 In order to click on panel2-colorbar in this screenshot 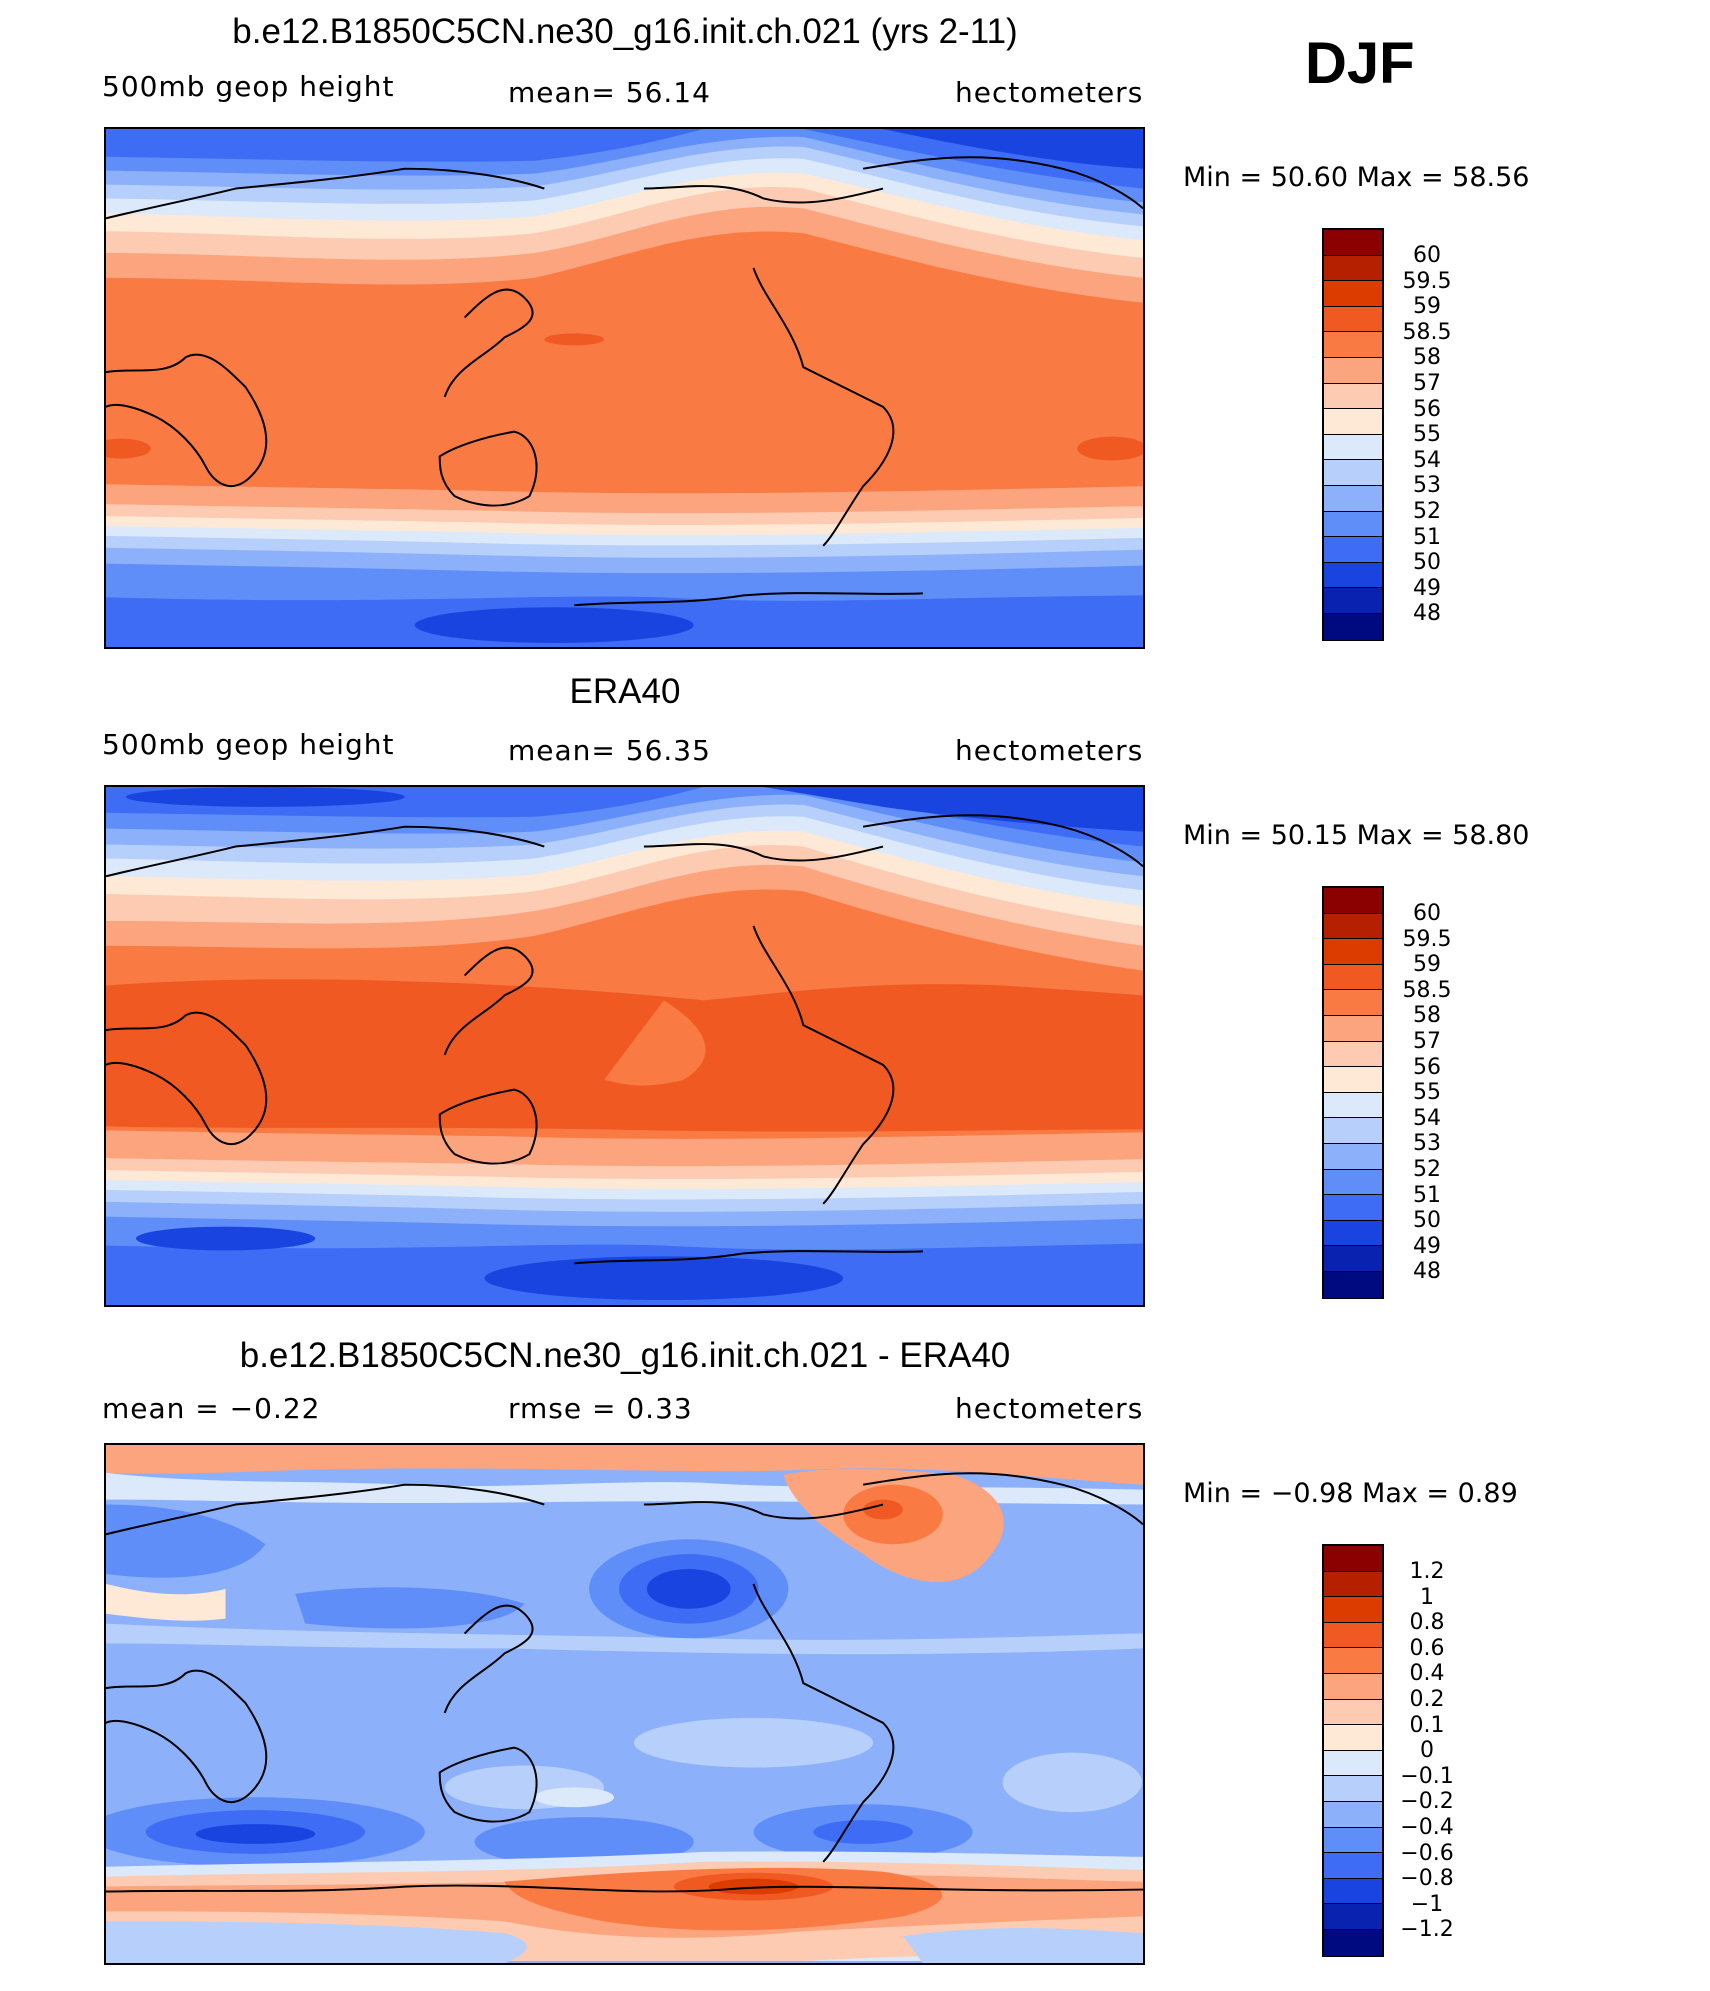, I will do `click(1353, 1092)`.